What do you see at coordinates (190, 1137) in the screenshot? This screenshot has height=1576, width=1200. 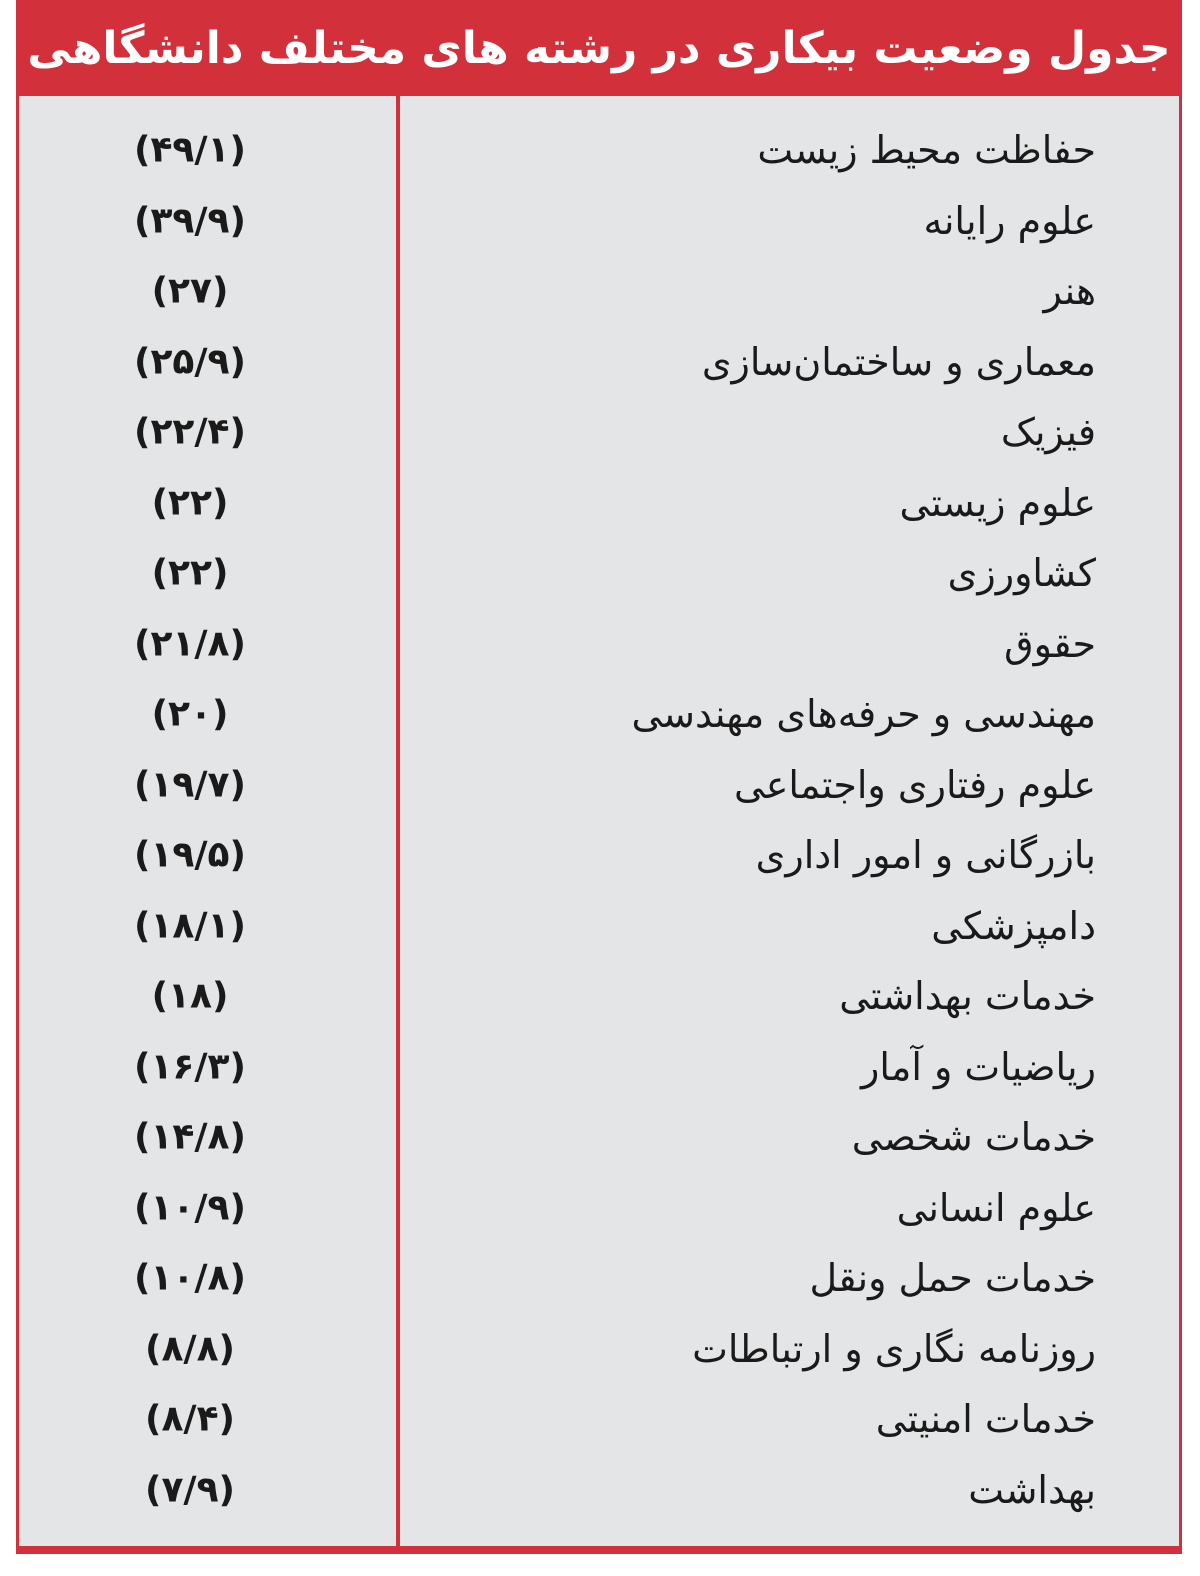 I see `unemployment-rate: (۱۴/۸)` at bounding box center [190, 1137].